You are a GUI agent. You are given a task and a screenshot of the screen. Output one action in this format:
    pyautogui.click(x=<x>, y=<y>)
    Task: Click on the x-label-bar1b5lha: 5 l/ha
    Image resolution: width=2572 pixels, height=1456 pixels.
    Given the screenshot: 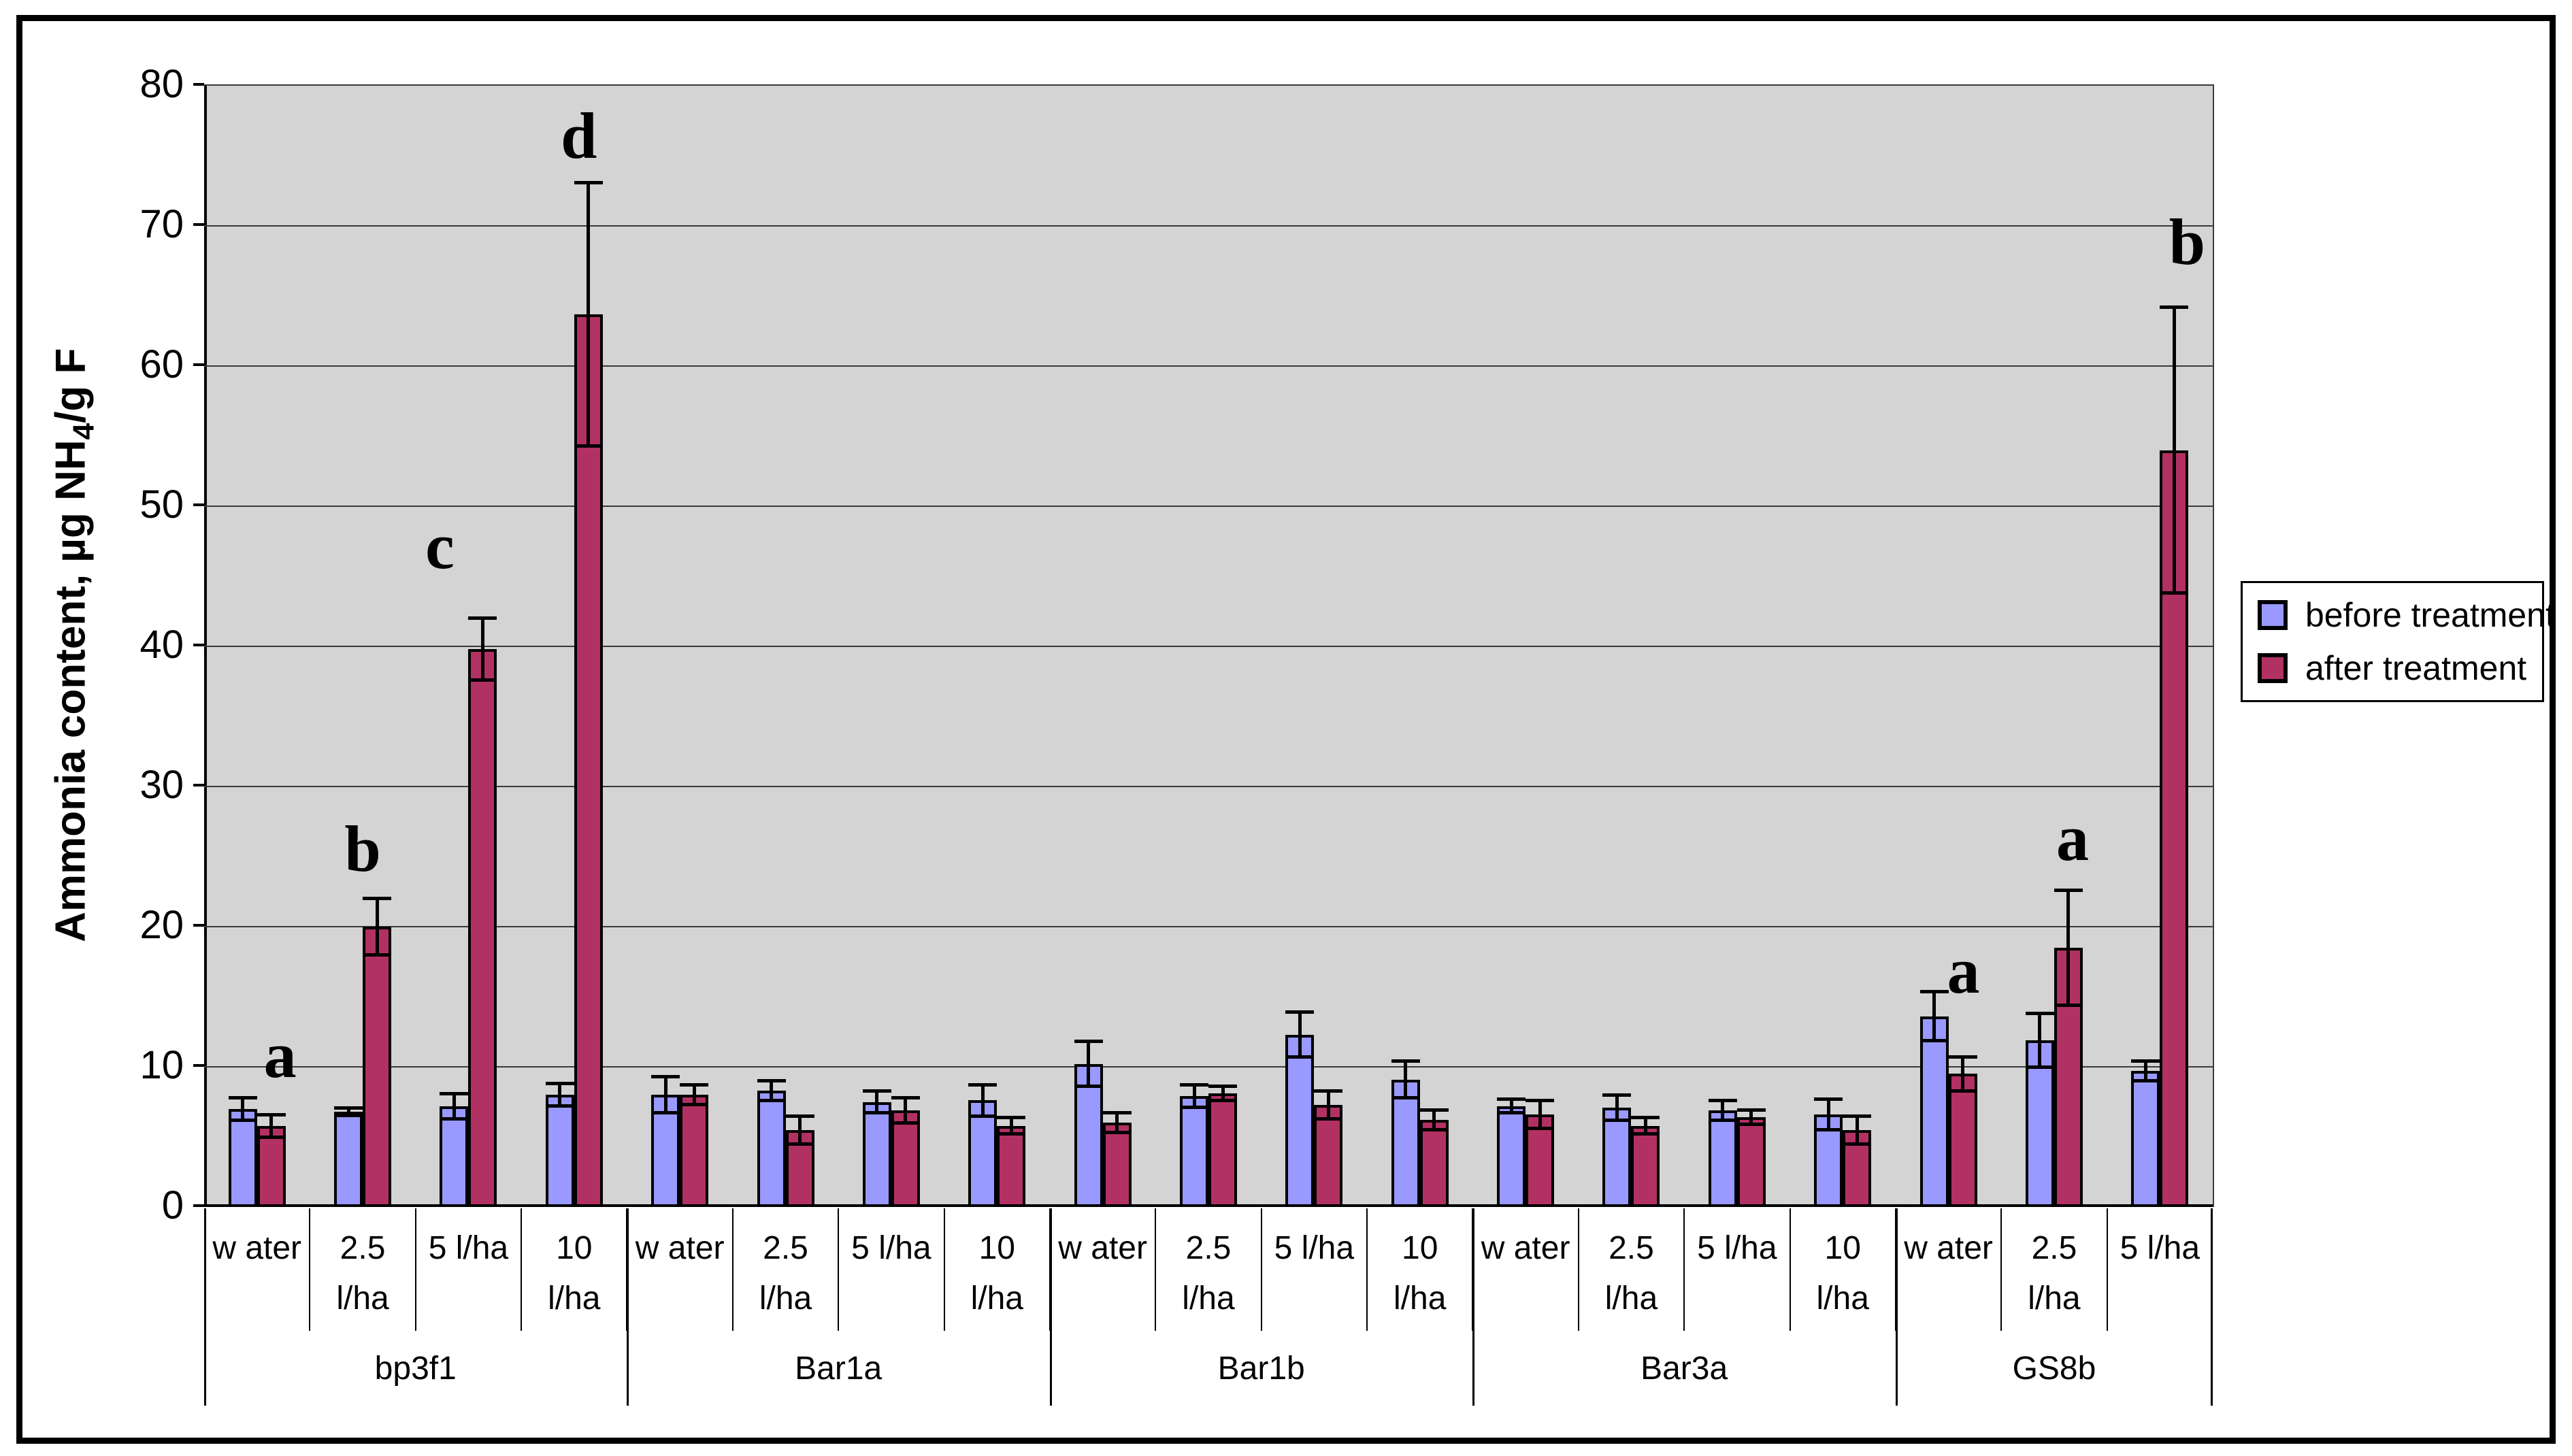 What is the action you would take?
    pyautogui.click(x=1314, y=1270)
    